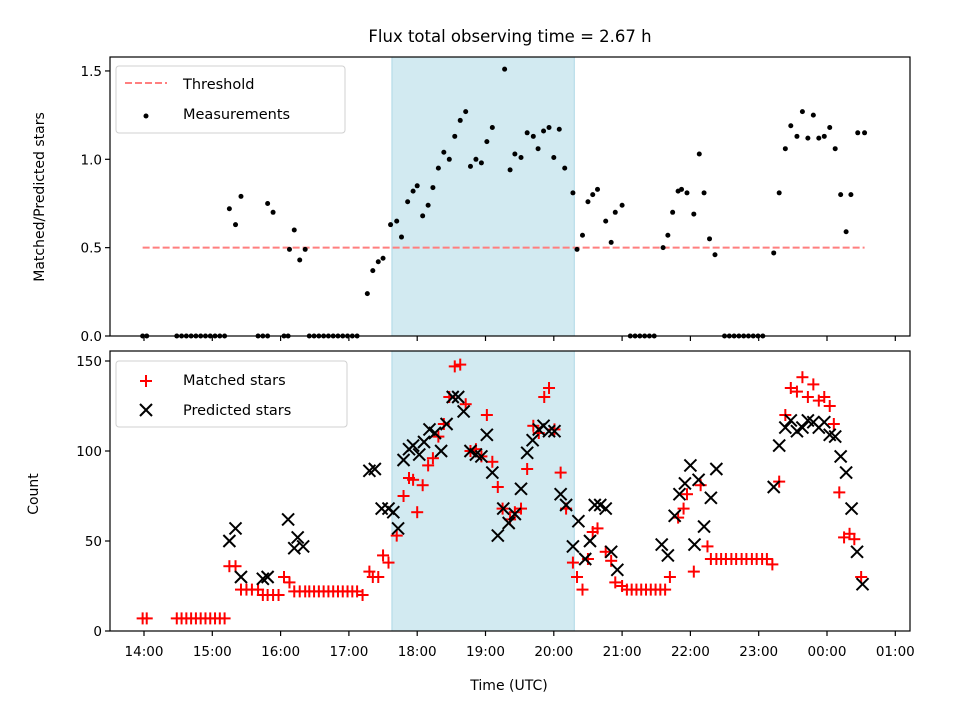 This screenshot has height=720, width=960. I want to click on x-tick-label: 15:00, so click(212, 652).